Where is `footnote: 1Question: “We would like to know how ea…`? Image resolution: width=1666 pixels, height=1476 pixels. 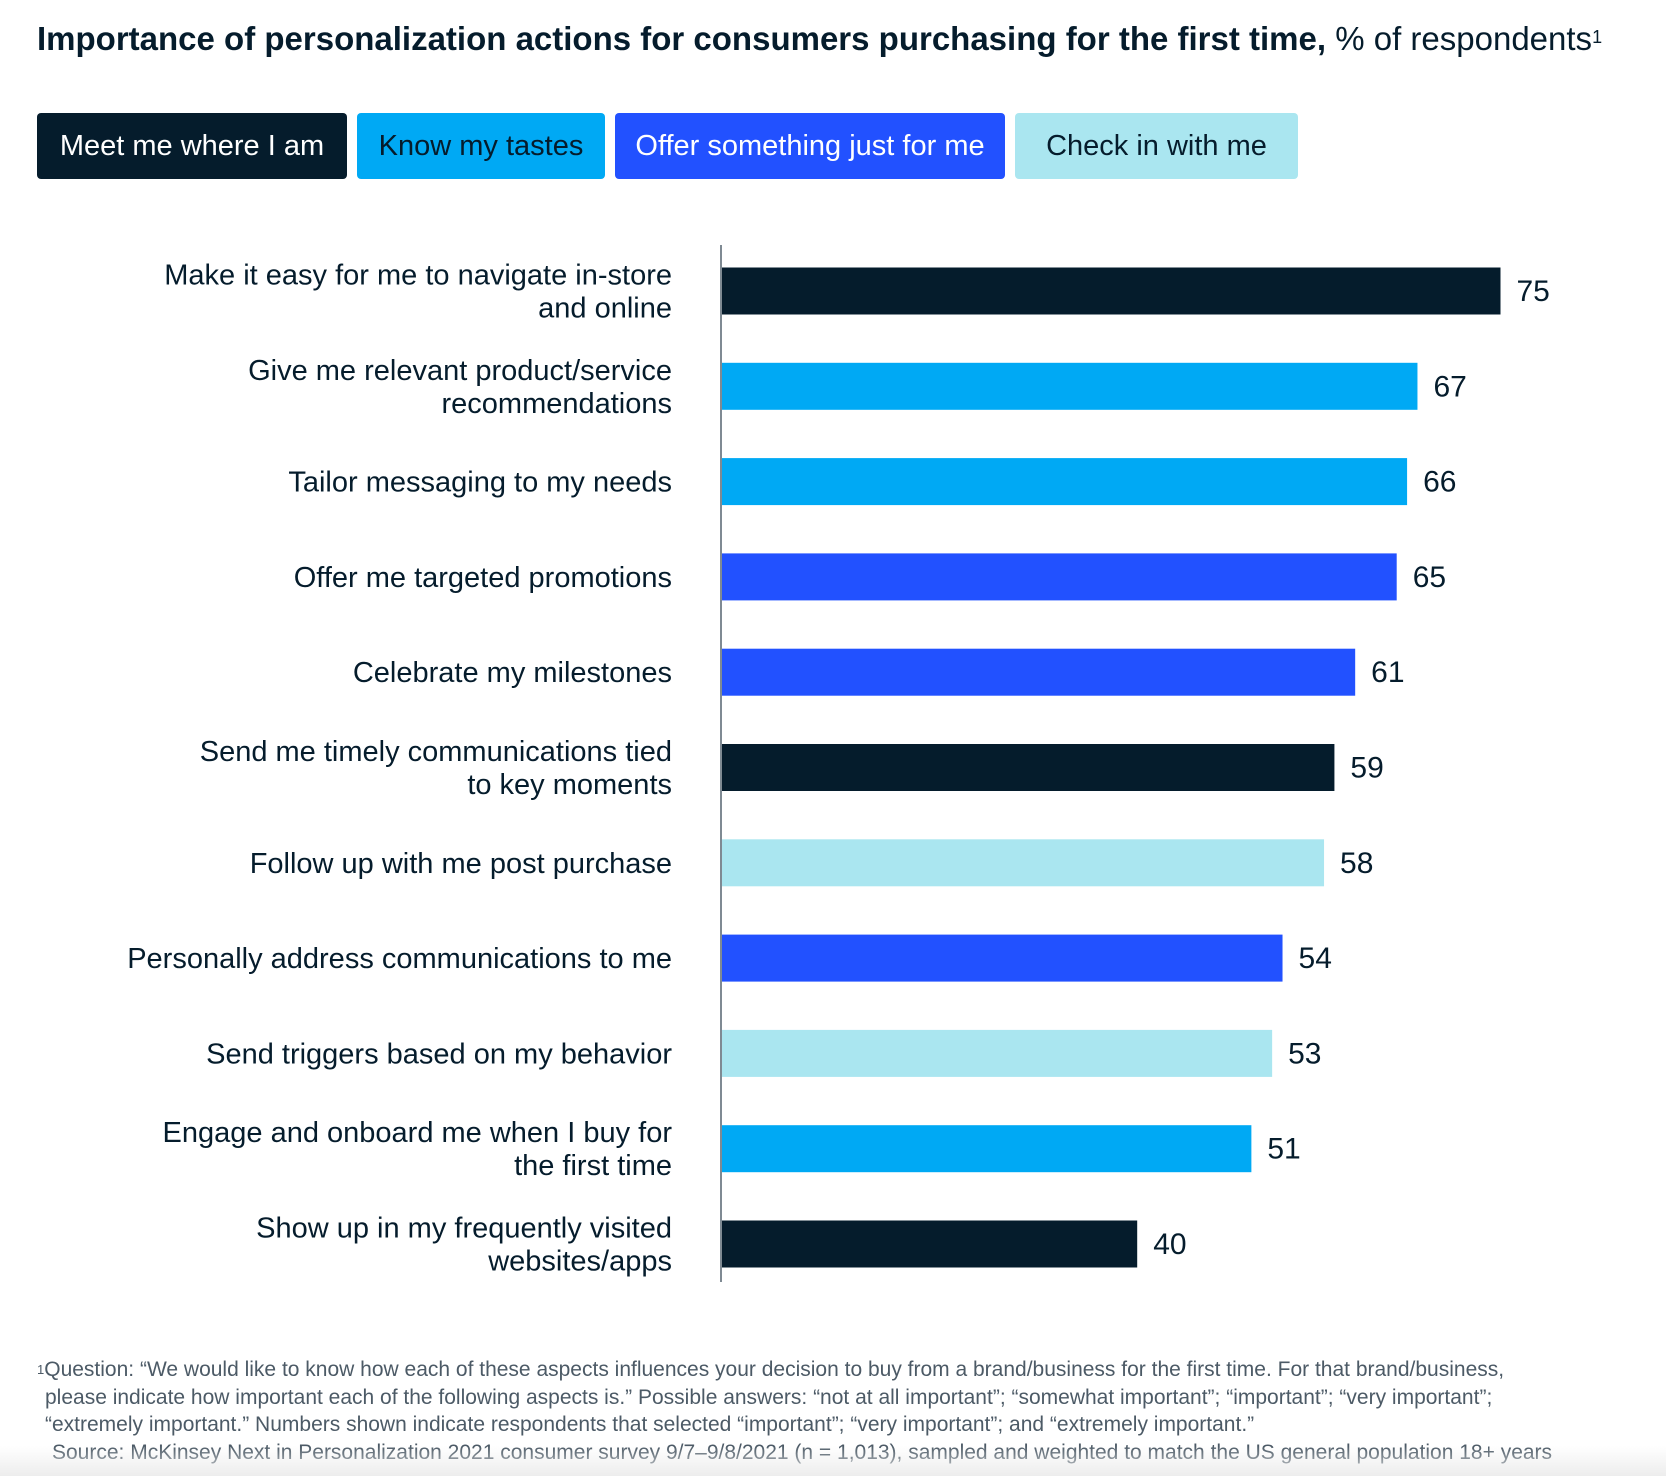
footnote: 1Question: “We would like to know how ea… is located at coordinates (837, 1397).